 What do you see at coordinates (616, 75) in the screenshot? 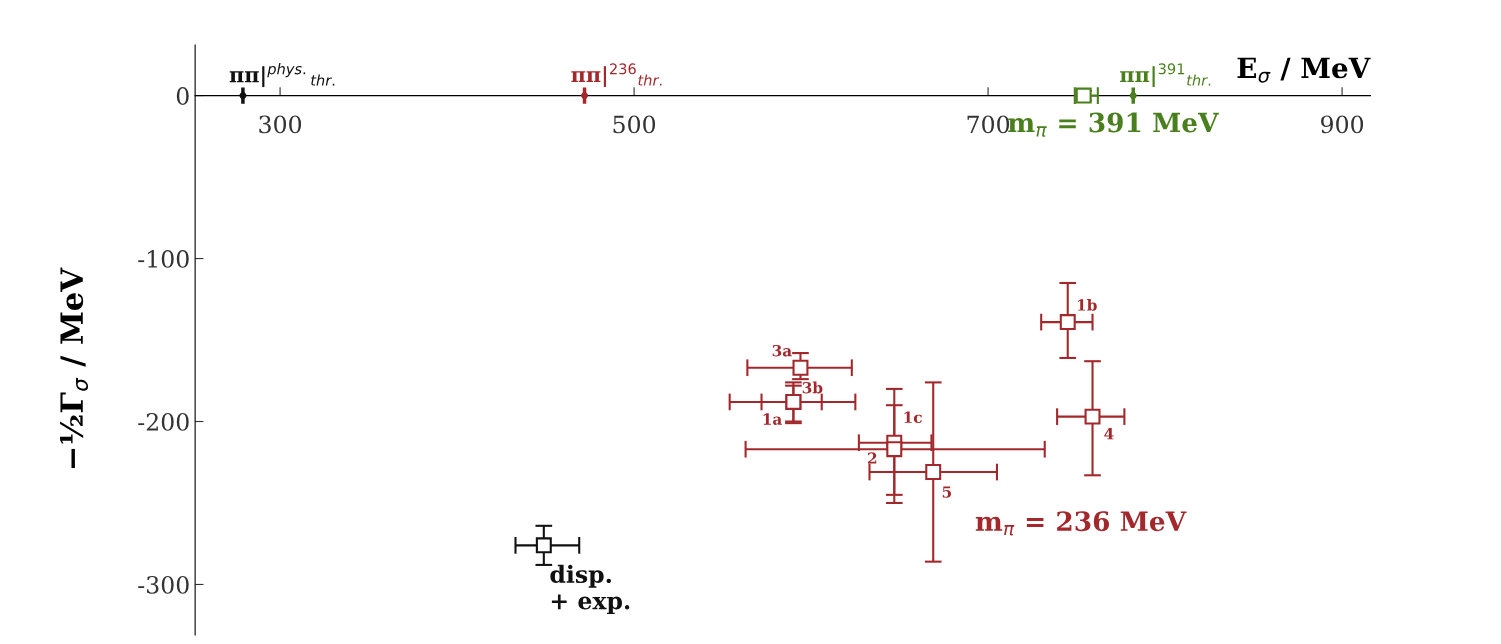
I see `annotation: ππ|$^{236}$$_{thr.}$` at bounding box center [616, 75].